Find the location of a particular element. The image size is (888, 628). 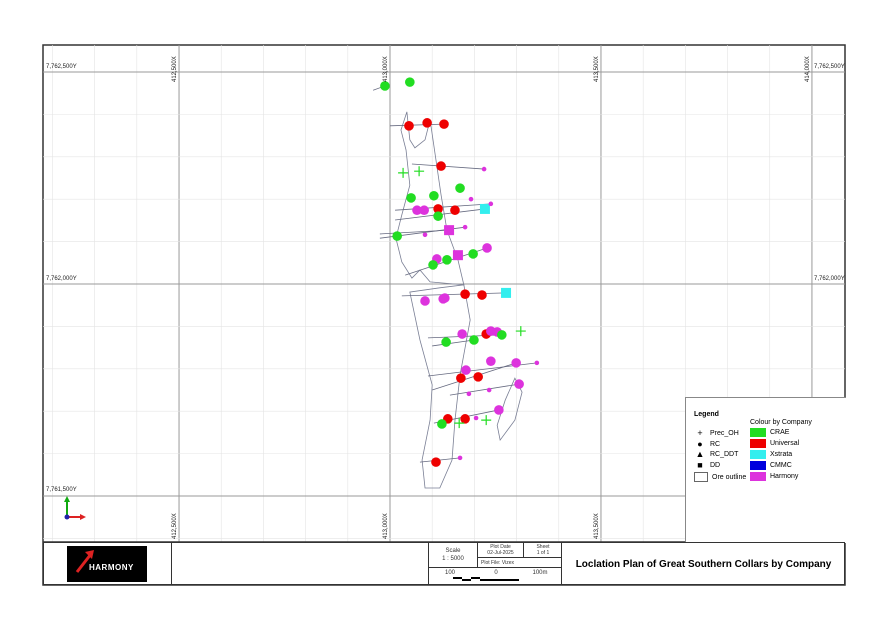

legend-symbol-label: DD is located at coordinates (715, 465).